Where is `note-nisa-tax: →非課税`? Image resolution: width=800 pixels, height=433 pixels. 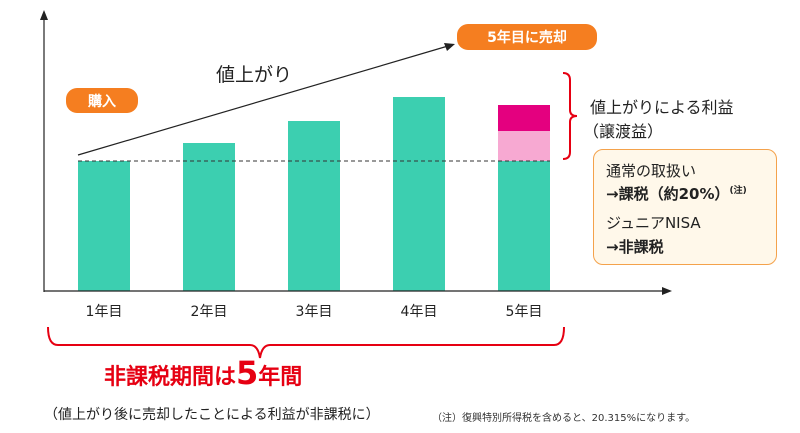 note-nisa-tax: →非課税 is located at coordinates (635, 246).